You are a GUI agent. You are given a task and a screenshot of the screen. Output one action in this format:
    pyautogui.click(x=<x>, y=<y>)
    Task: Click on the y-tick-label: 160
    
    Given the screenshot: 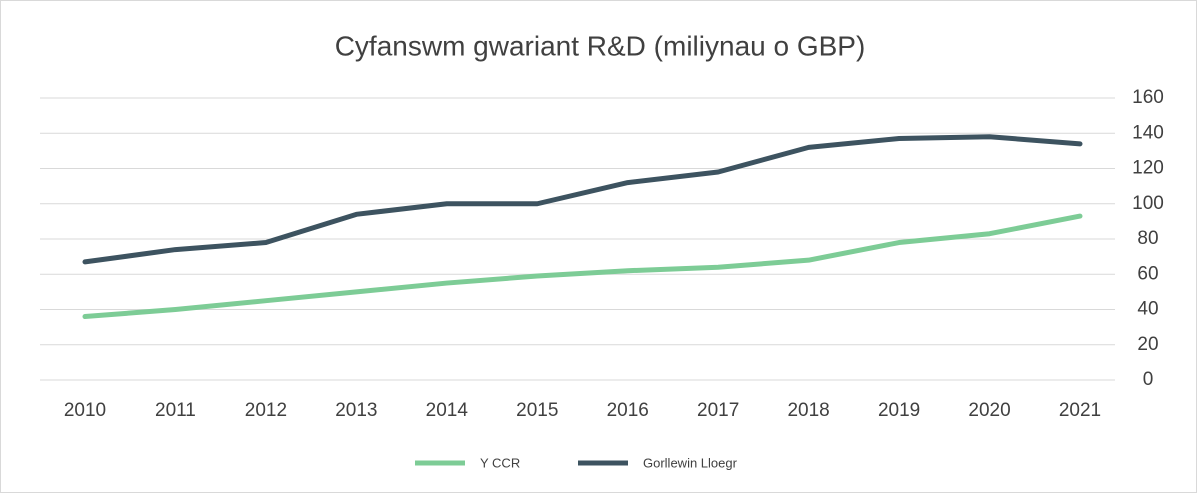 What is the action you would take?
    pyautogui.click(x=1148, y=97)
    